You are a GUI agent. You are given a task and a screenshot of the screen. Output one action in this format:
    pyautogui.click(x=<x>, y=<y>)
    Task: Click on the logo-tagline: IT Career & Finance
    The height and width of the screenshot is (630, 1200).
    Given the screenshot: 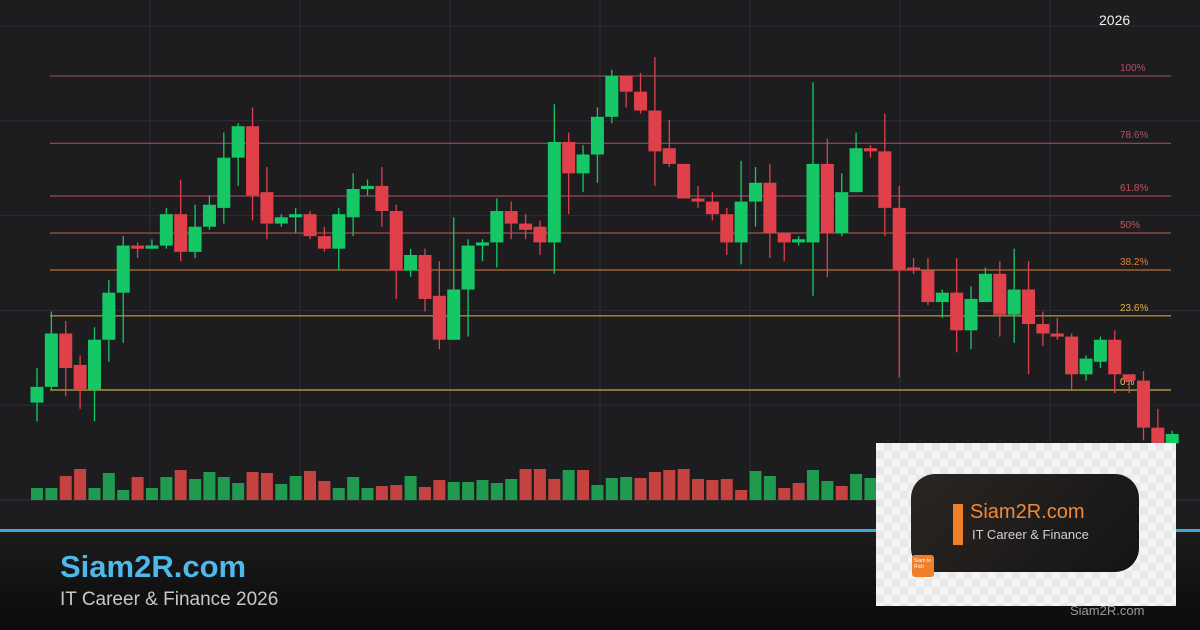 What is the action you would take?
    pyautogui.click(x=1030, y=534)
    